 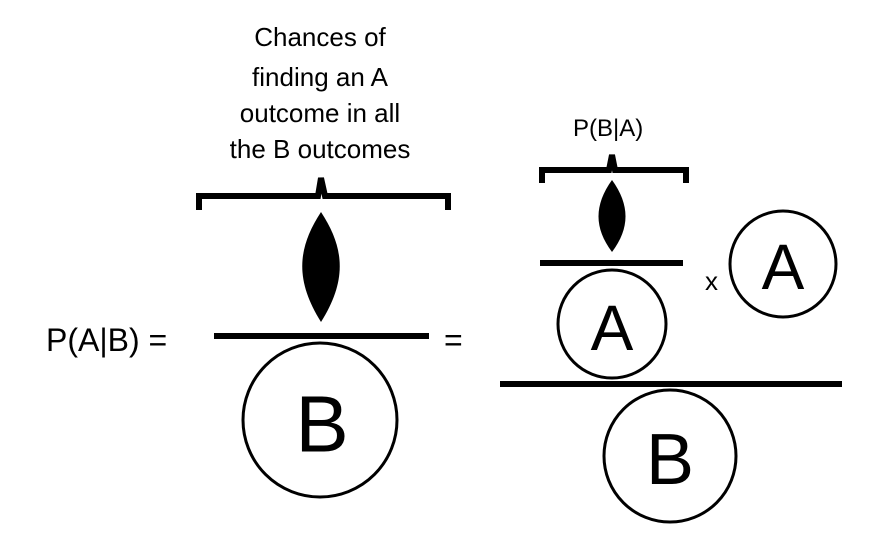 I want to click on caption-line-1: Chances of, so click(x=320, y=37).